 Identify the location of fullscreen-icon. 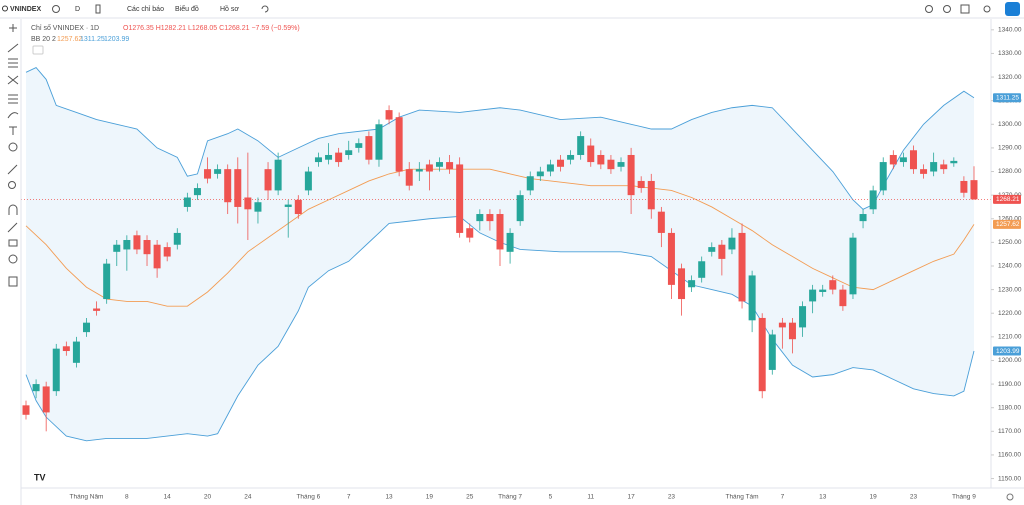
(965, 9).